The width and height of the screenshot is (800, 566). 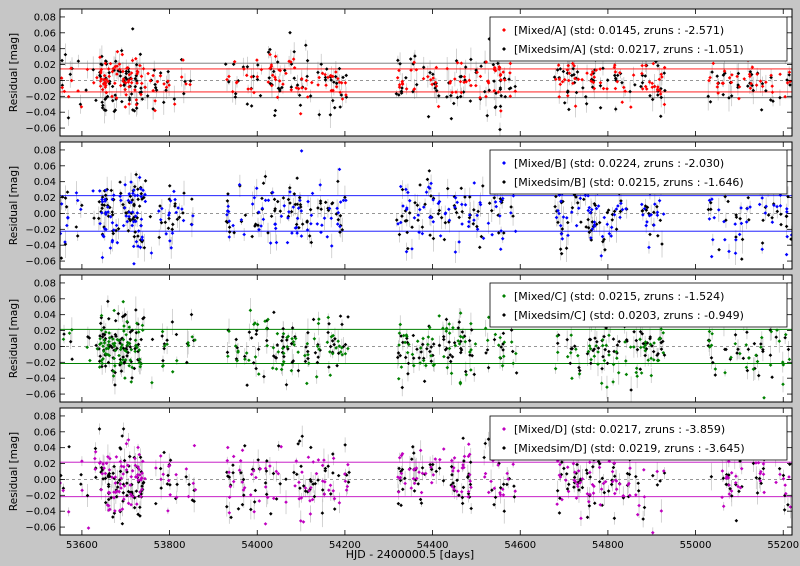 I want to click on y-tick-label: 0.06, so click(x=45, y=432).